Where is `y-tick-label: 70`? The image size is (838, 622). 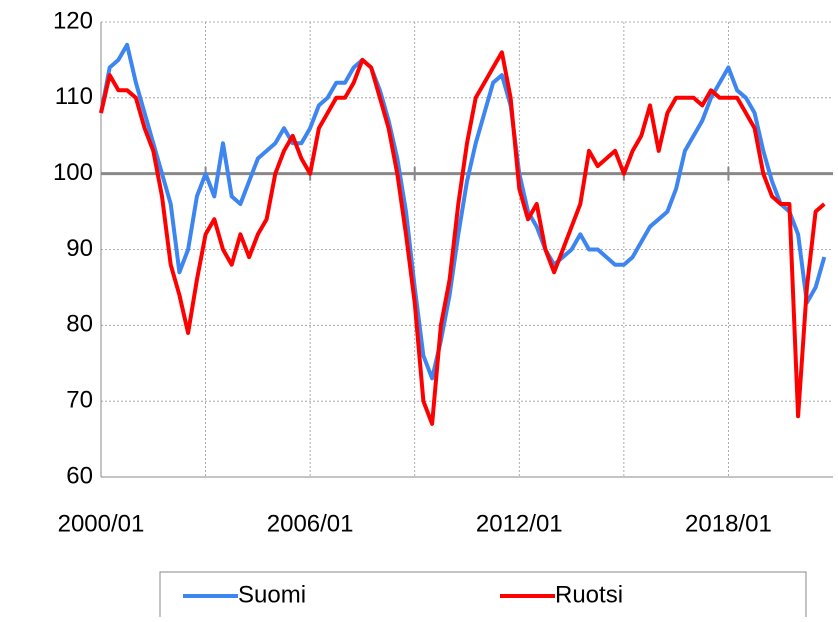 y-tick-label: 70 is located at coordinates (79, 400).